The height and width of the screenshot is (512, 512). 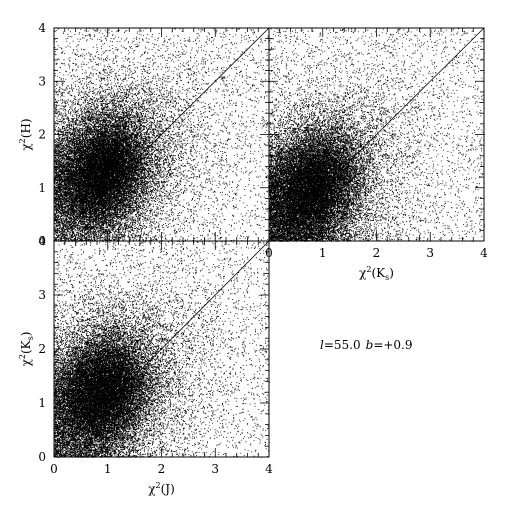 What do you see at coordinates (366, 345) in the screenshot?
I see `field-annotation: l=55.0 b=+0.9` at bounding box center [366, 345].